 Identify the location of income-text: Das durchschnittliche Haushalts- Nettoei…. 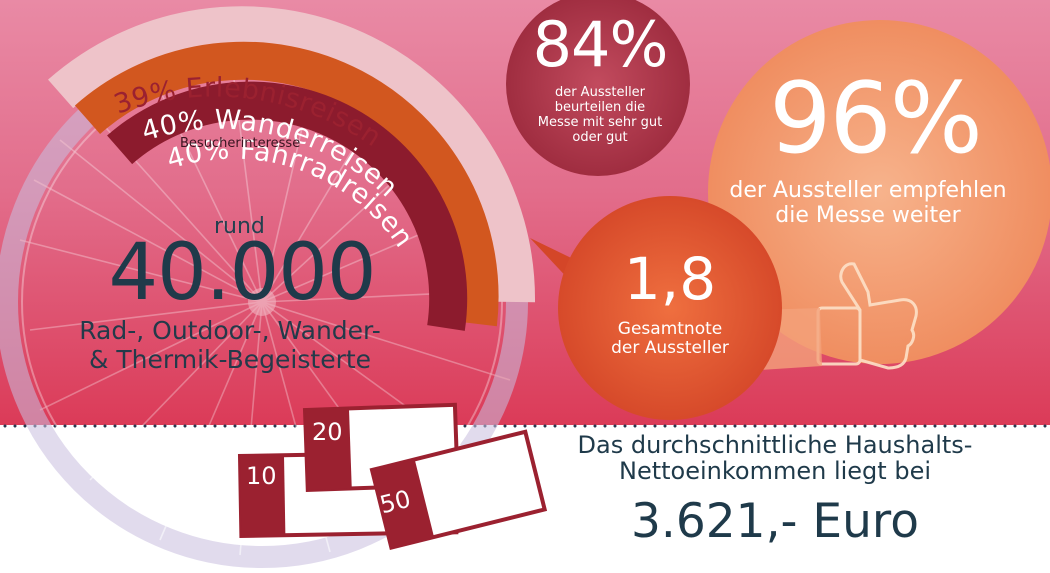
(775, 458).